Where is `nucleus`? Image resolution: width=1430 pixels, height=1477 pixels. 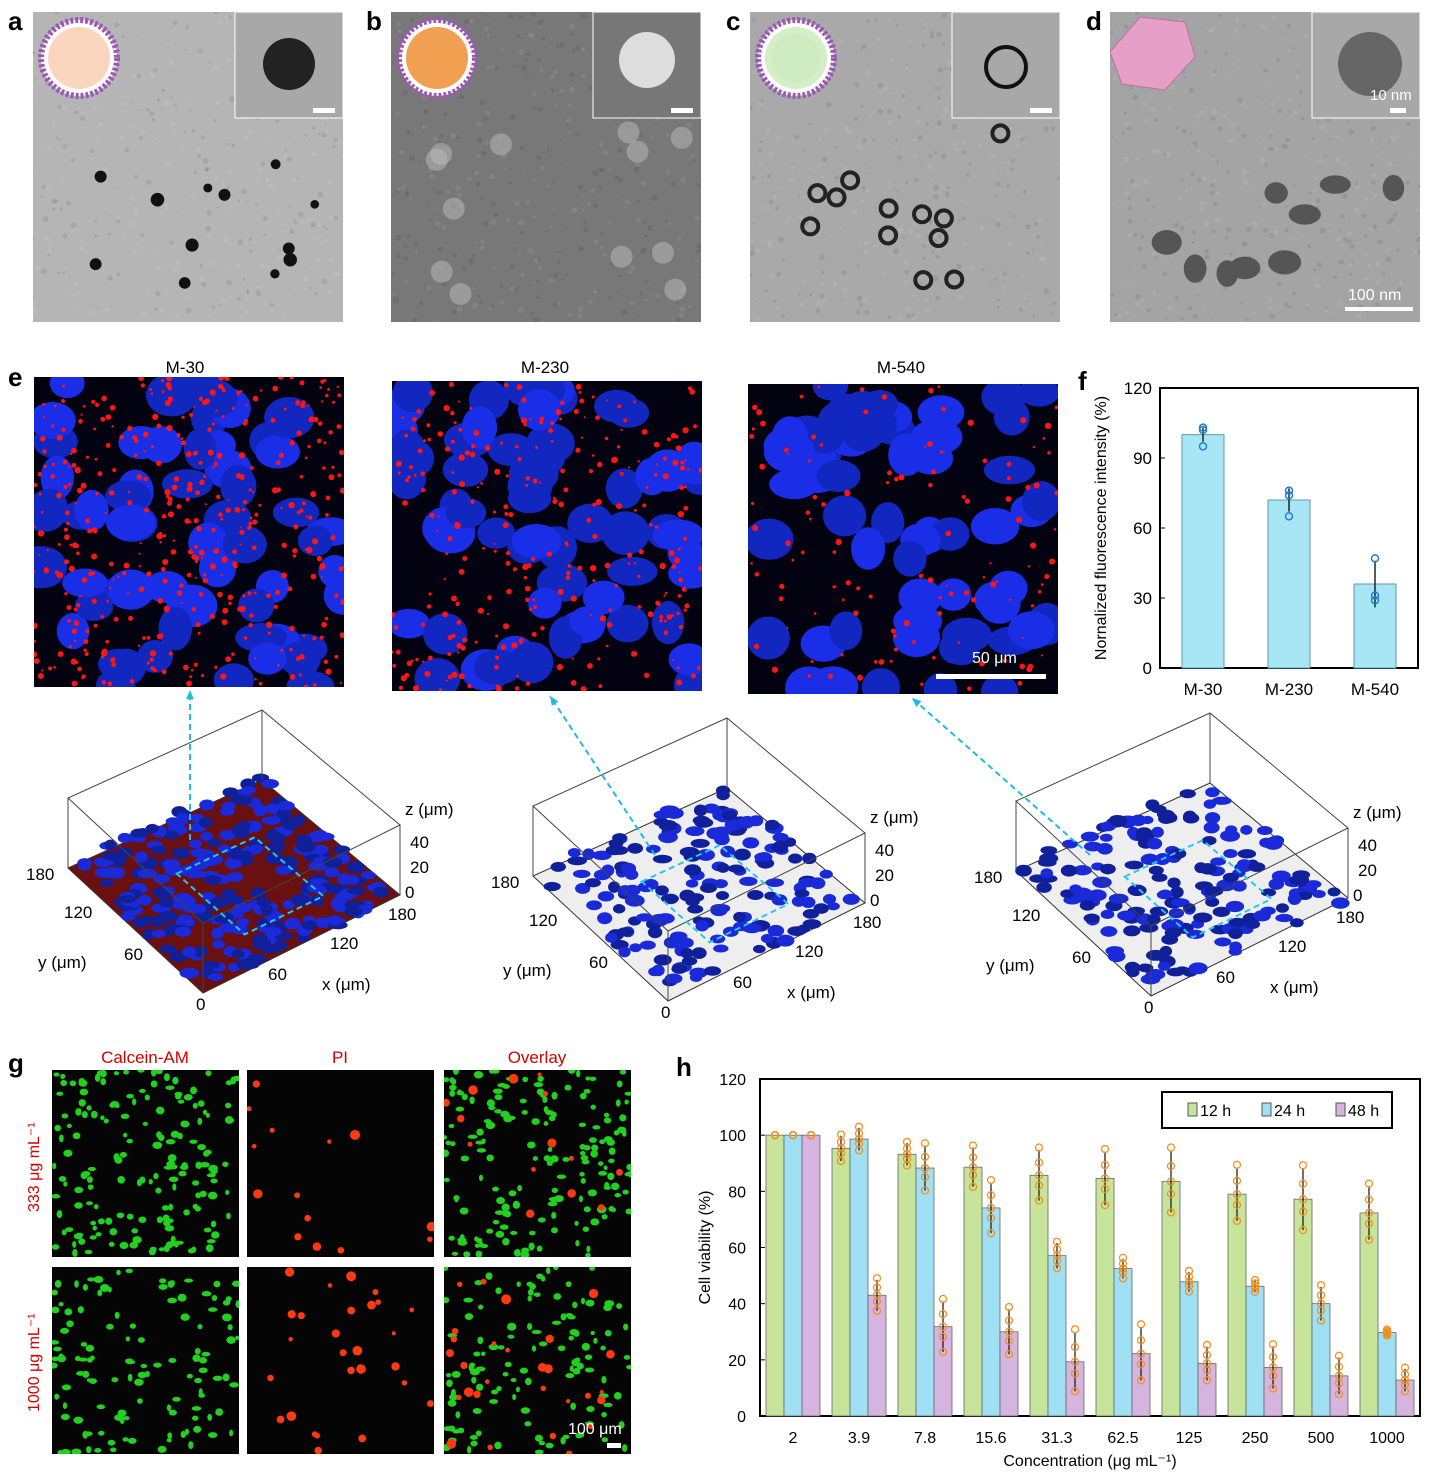
nucleus is located at coordinates (789, 451).